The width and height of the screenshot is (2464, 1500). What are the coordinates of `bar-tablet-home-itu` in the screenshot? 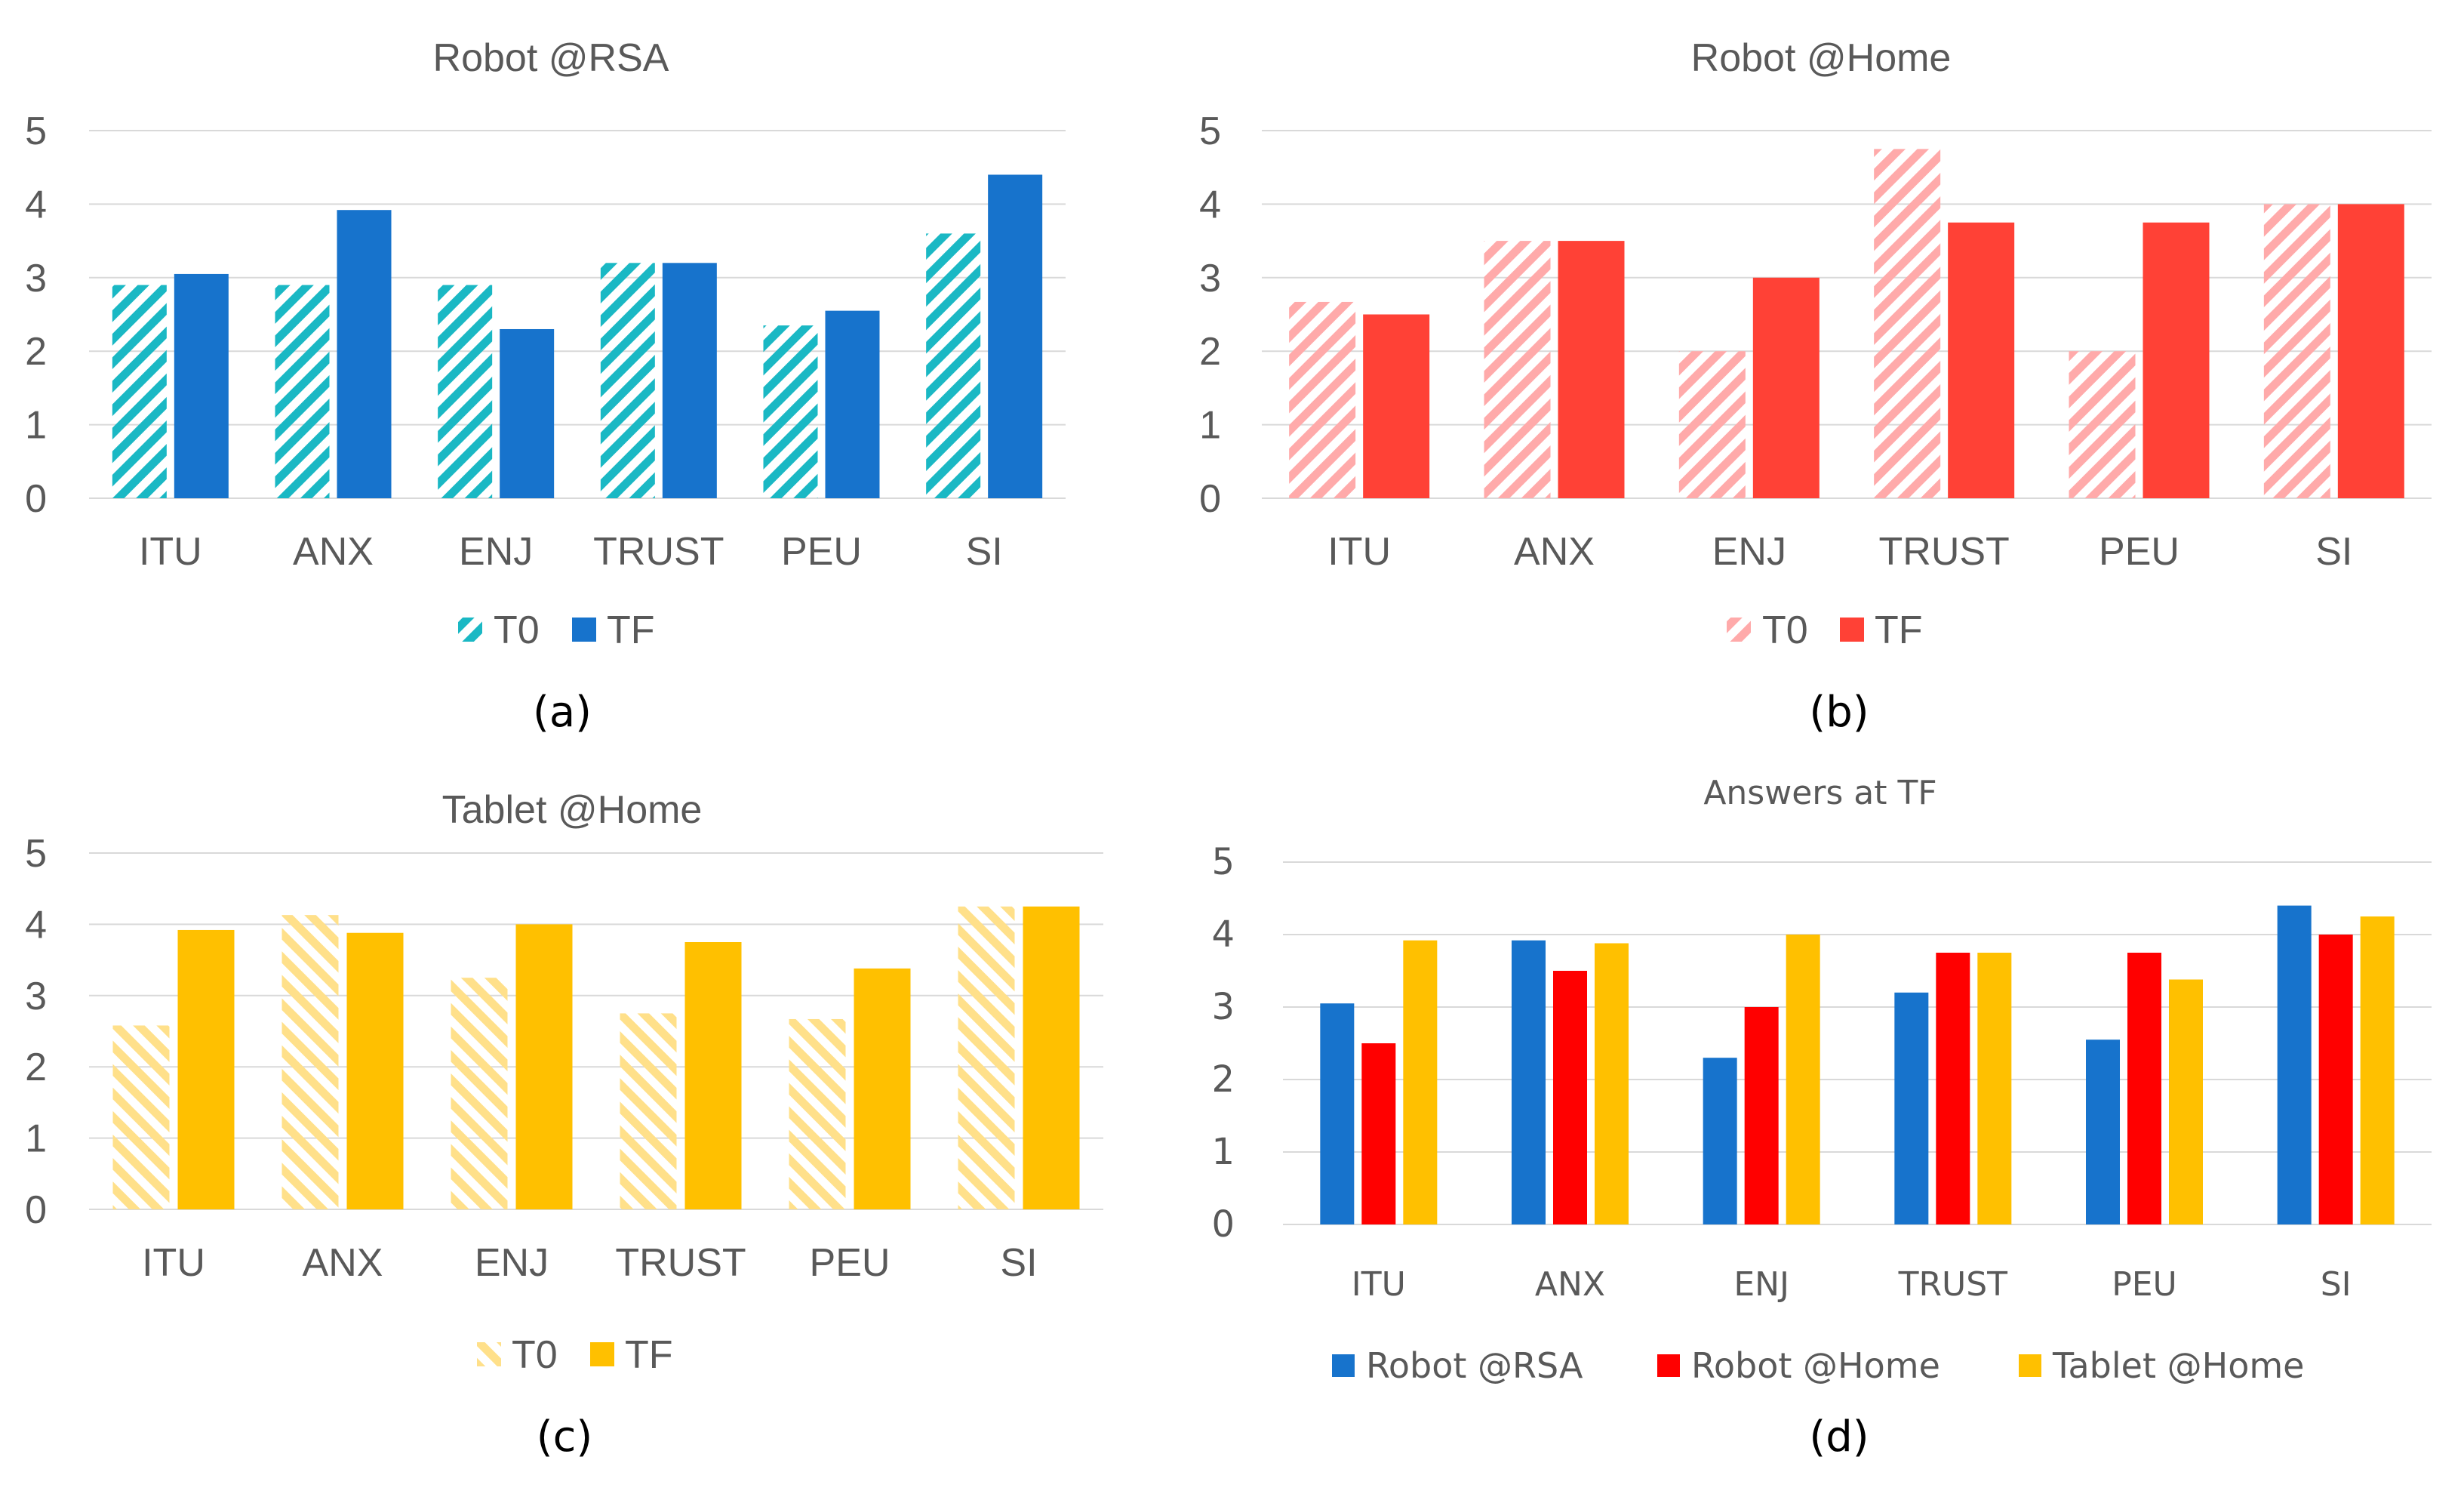 It's located at (1420, 1082).